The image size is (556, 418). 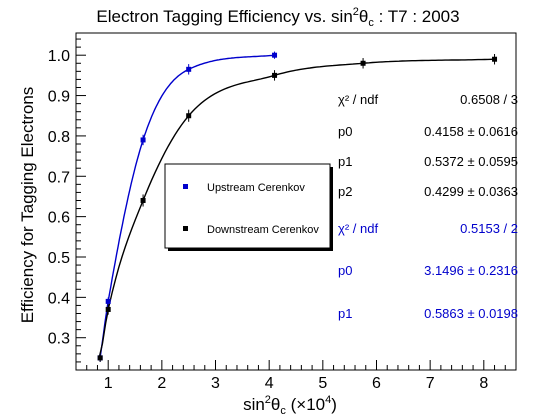 What do you see at coordinates (59, 97) in the screenshot?
I see `y-tick-label: 0.9` at bounding box center [59, 97].